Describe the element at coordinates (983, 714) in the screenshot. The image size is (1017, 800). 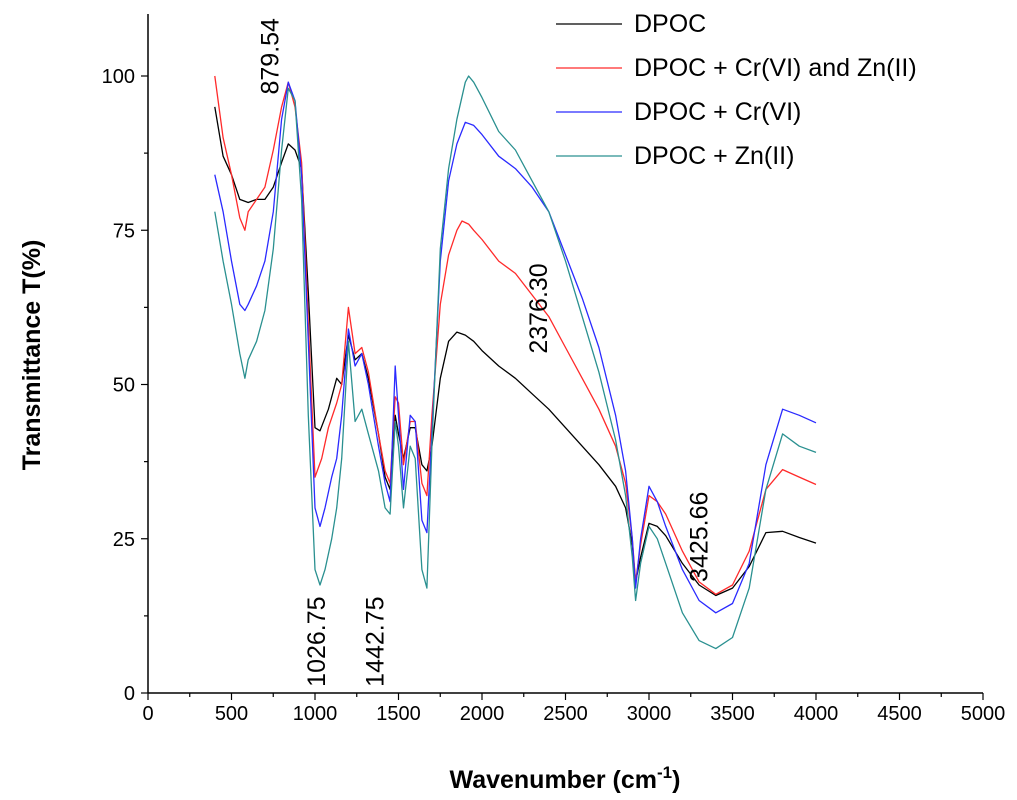
I see `x-tick-label: 5000` at that location.